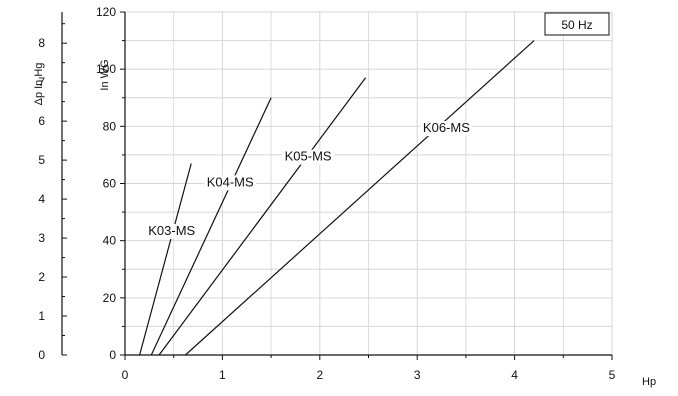  Describe the element at coordinates (112, 355) in the screenshot. I see `y-tick-label: 0` at that location.